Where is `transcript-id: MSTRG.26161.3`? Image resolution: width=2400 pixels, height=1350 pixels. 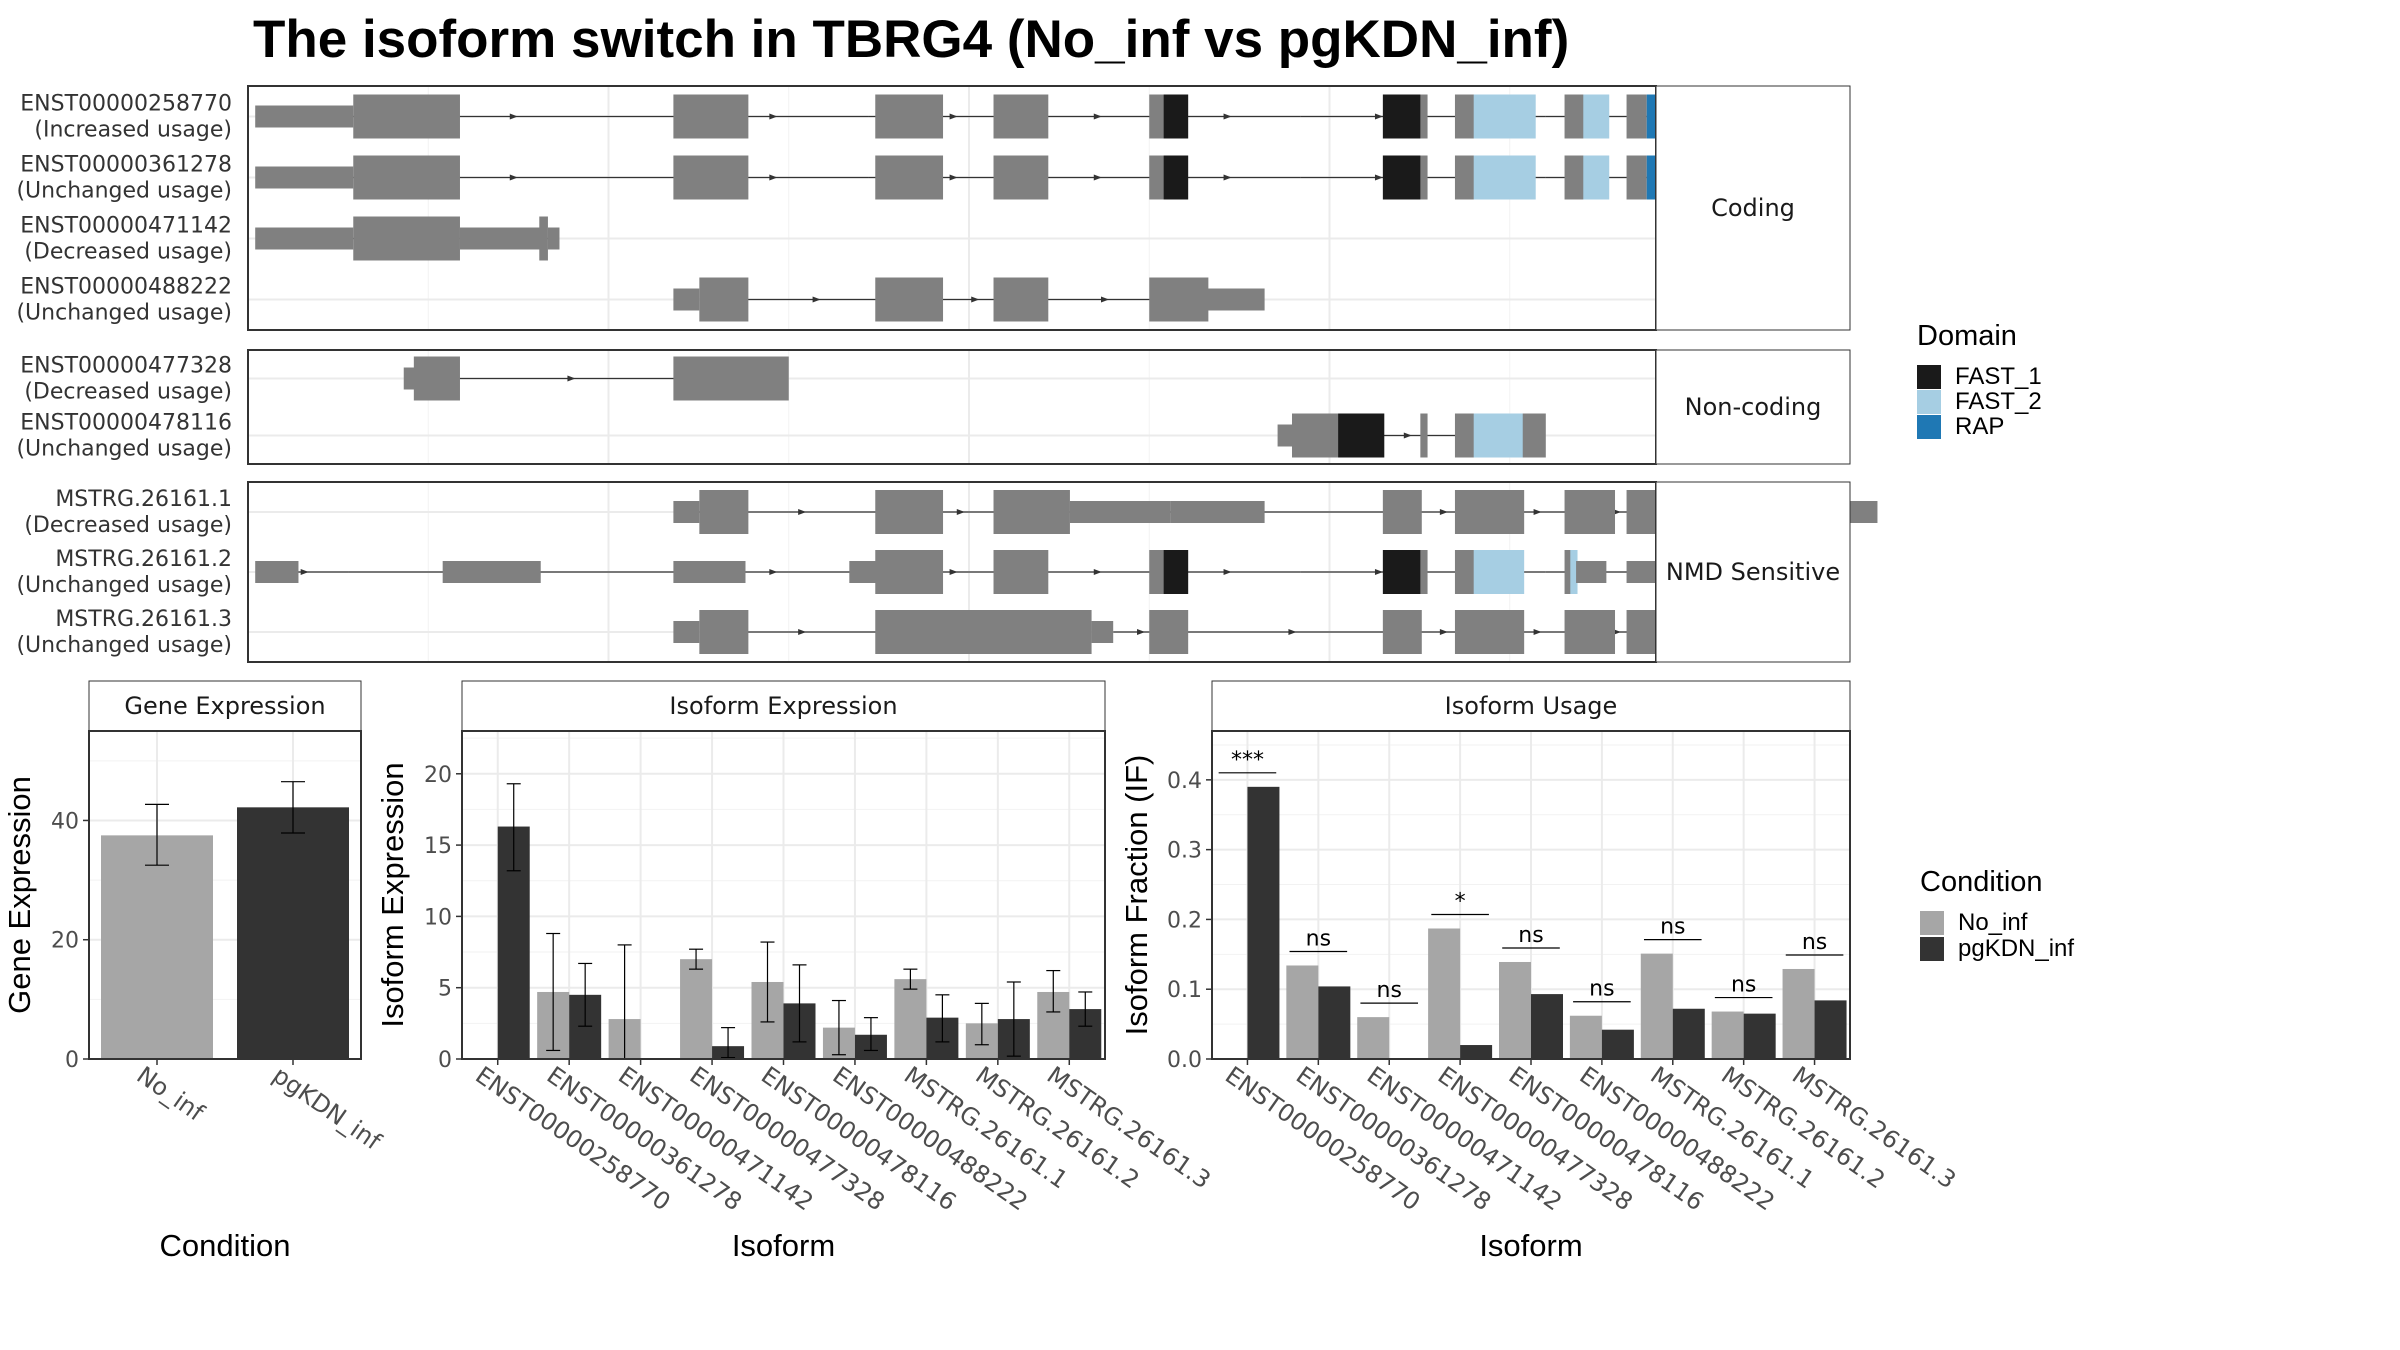 transcript-id: MSTRG.26161.3 is located at coordinates (143, 619).